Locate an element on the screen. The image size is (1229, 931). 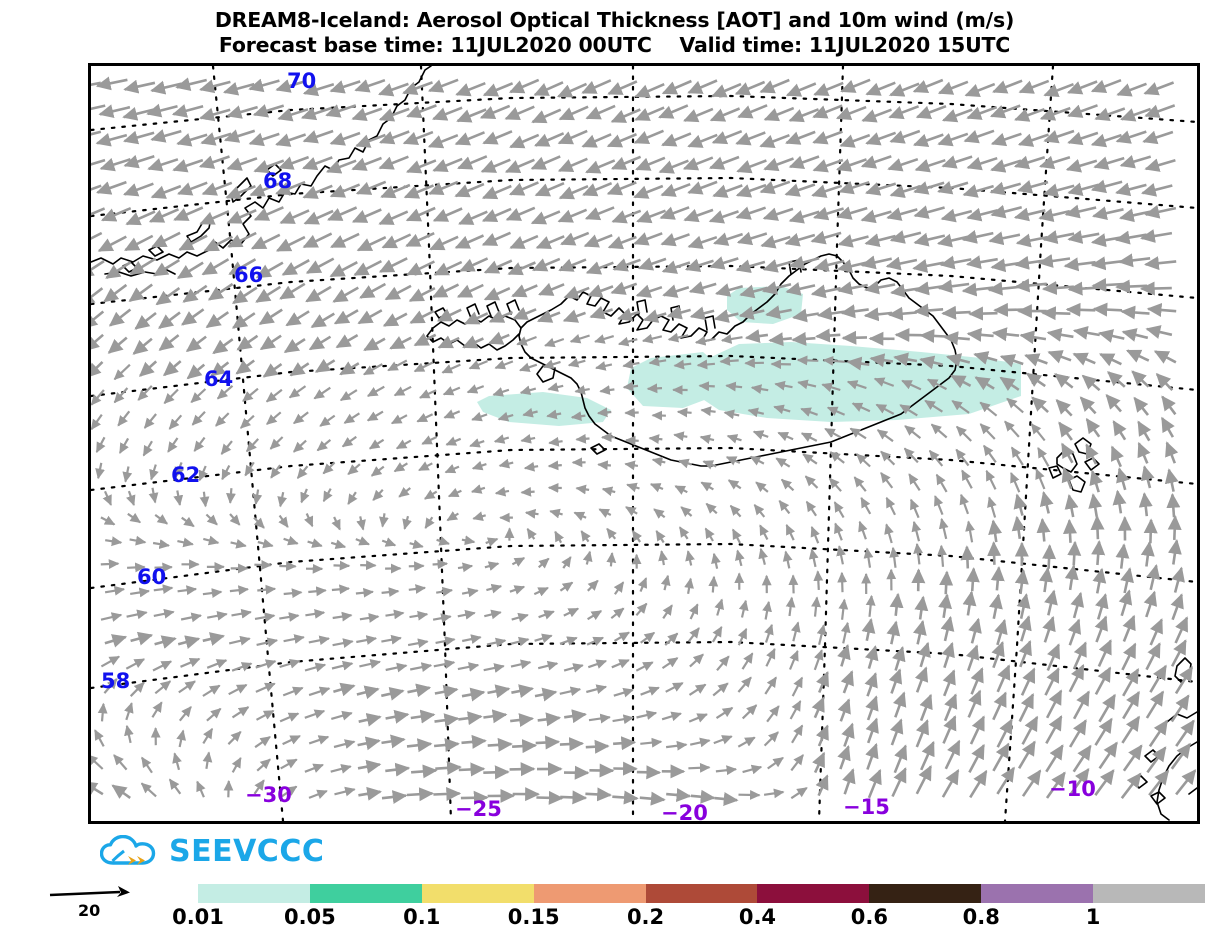
wind-scale-legend: 20 is located at coordinates (108, 905).